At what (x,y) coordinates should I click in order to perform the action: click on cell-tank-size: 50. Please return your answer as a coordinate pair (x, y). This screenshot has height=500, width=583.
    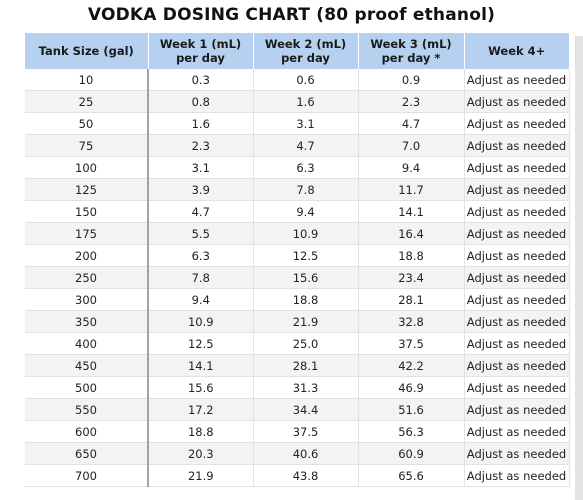
    Looking at the image, I should click on (87, 123).